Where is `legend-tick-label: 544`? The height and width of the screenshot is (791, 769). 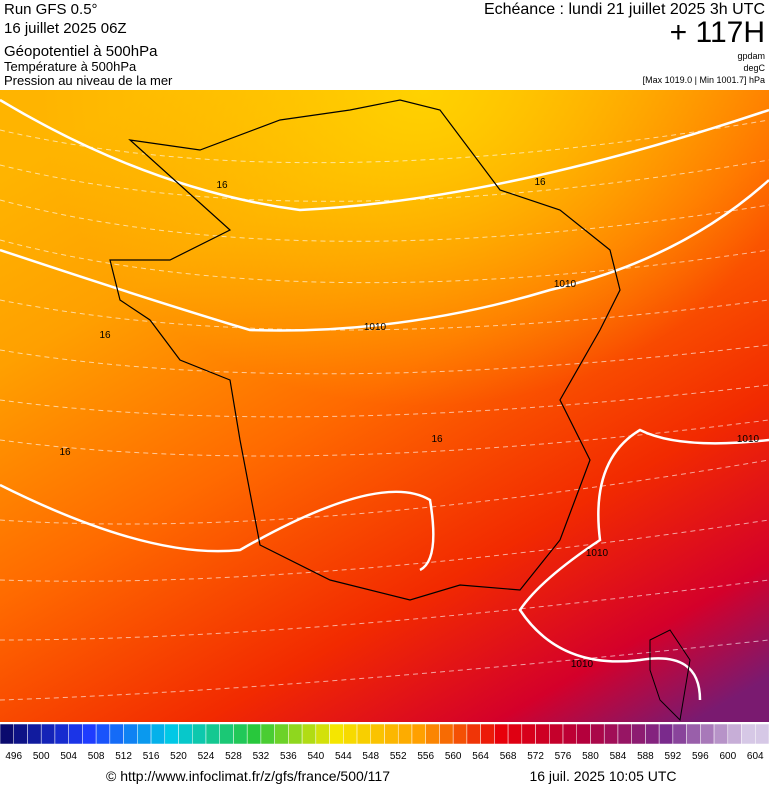
legend-tick-label: 544 is located at coordinates (343, 756).